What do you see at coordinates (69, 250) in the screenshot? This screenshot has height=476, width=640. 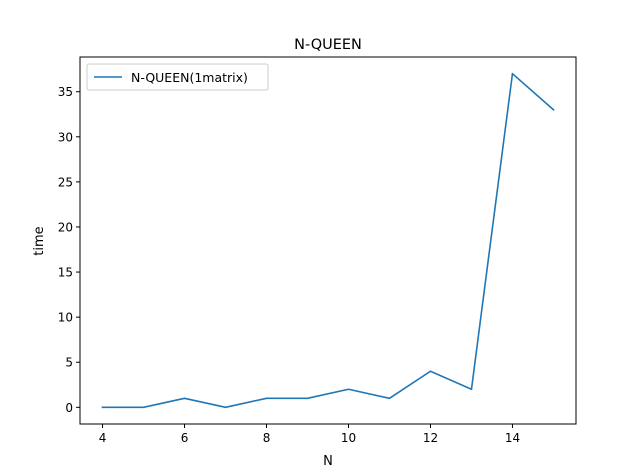 I see `y-axis: 0 5 10 15 20 25 30 35` at bounding box center [69, 250].